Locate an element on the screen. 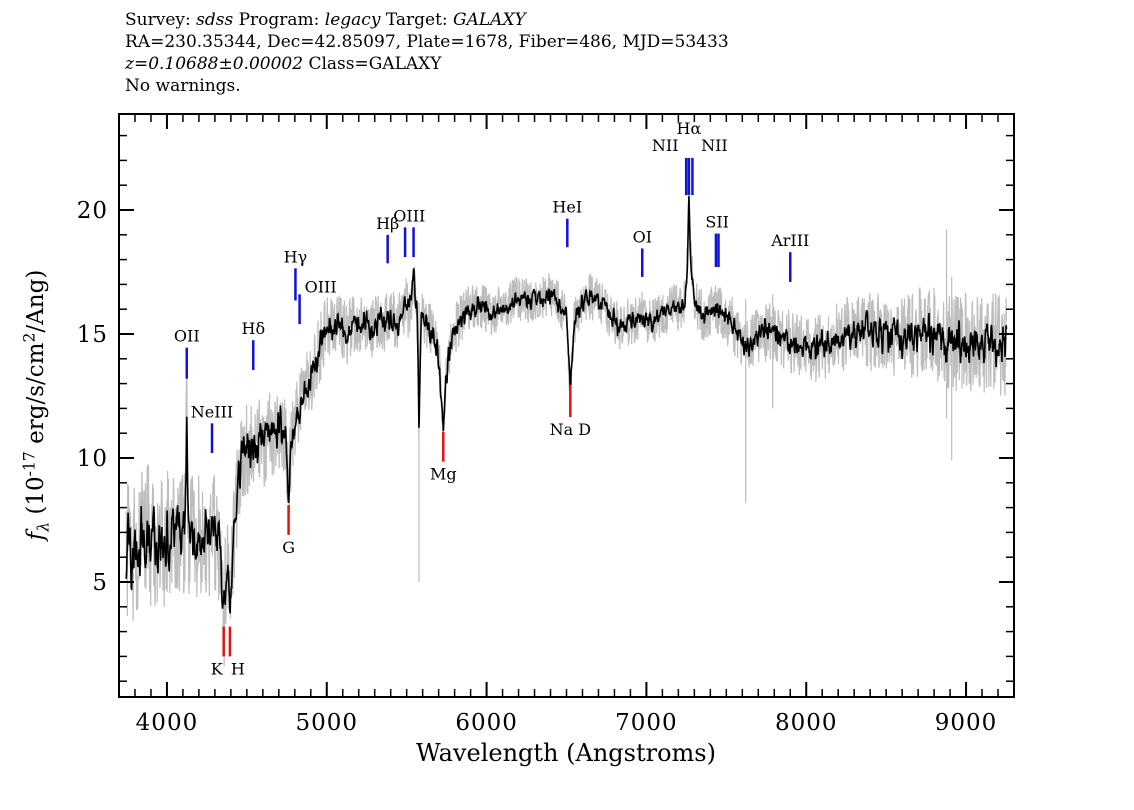 The width and height of the screenshot is (1134, 810). x-tick-label: 5000 is located at coordinates (326, 723).